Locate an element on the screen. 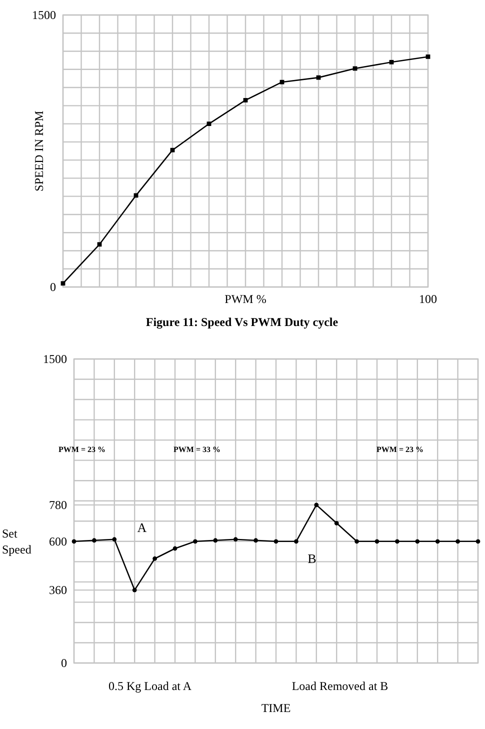 The width and height of the screenshot is (485, 729). x-axis-title: TIME is located at coordinates (276, 708).